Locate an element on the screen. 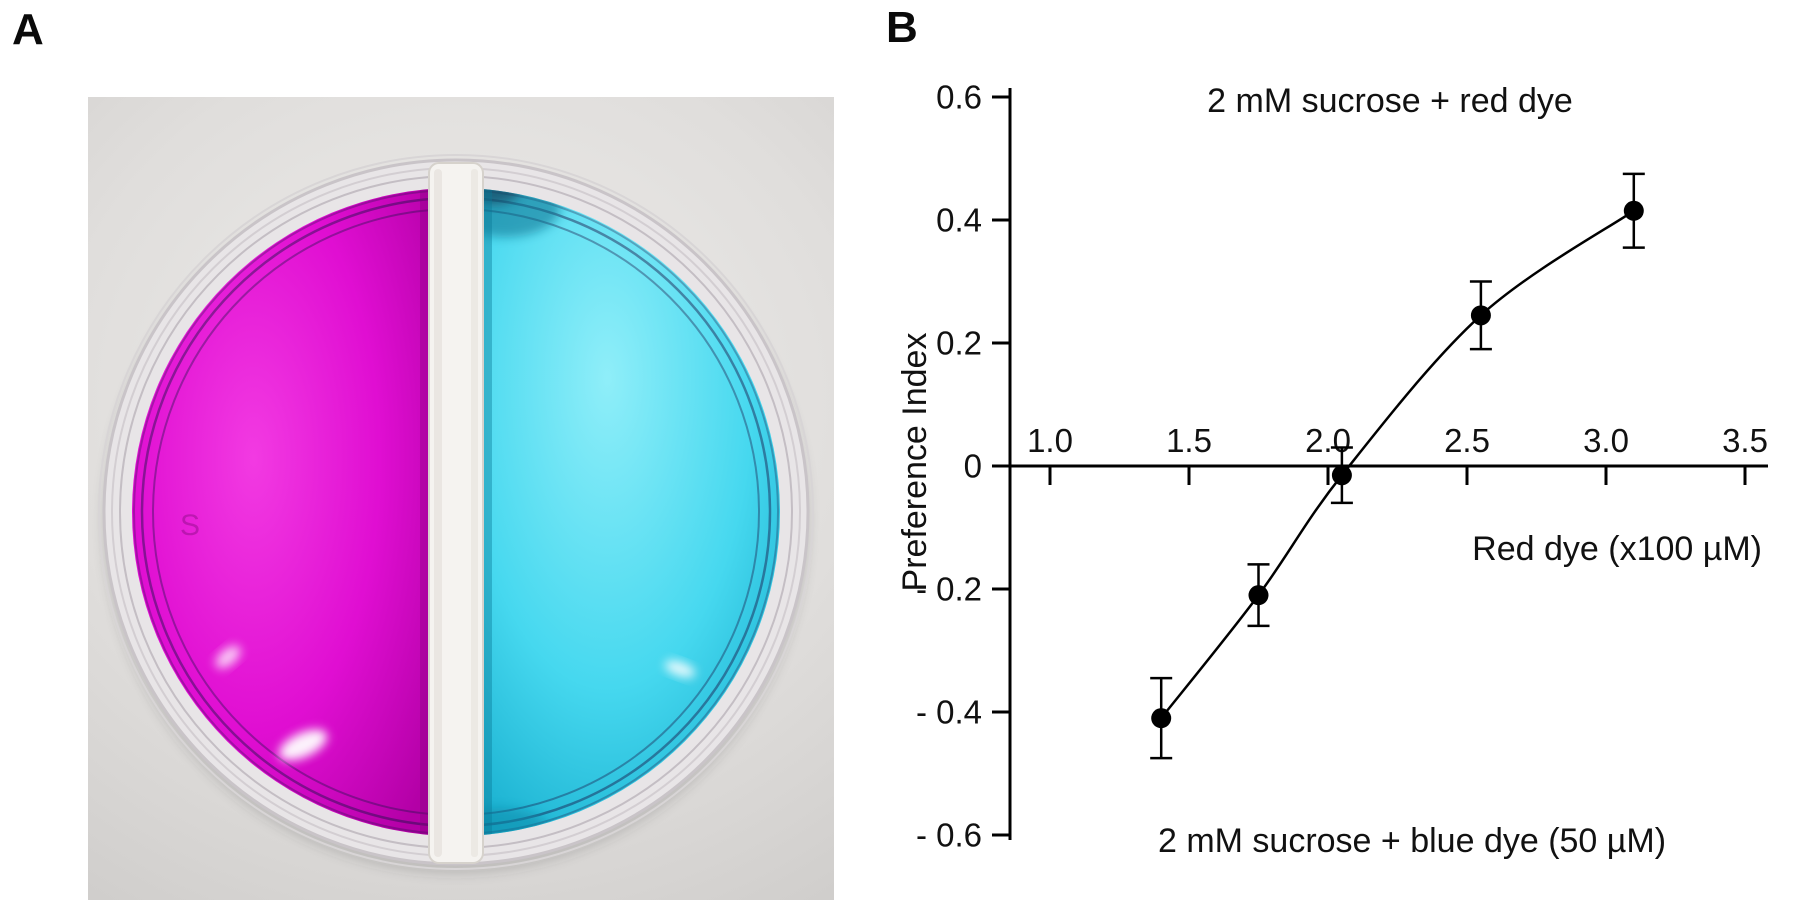  x-tick-label: 2.5 is located at coordinates (1467, 440).